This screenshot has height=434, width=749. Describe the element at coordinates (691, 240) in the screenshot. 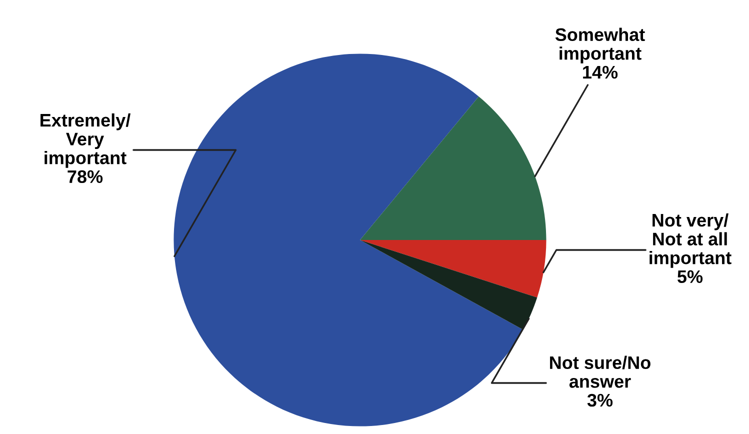

I see `slice-label: Not very/ Not at all important` at that location.